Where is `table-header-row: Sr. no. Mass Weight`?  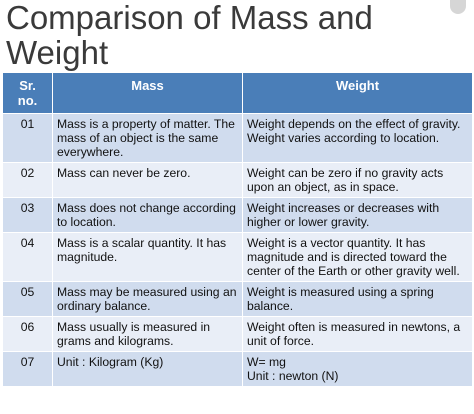
table-header-row: Sr. no. Mass Weight is located at coordinates (237, 93).